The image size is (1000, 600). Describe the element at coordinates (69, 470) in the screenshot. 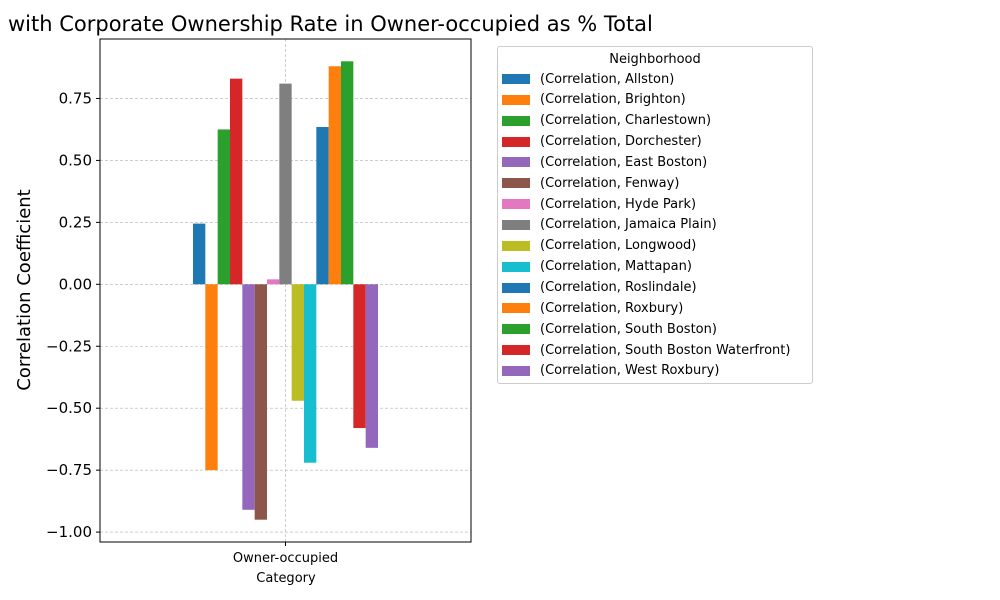

I see `y-tick-label: −0.75` at that location.